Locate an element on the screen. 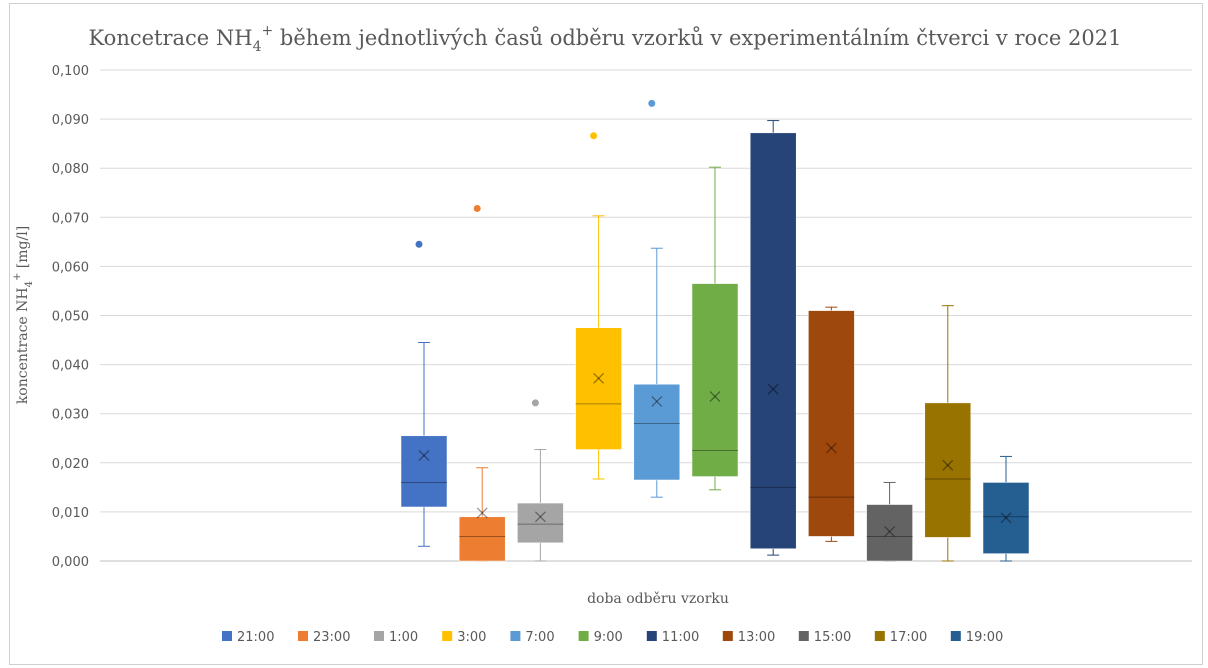  legend-item: 23:00 is located at coordinates (324, 637).